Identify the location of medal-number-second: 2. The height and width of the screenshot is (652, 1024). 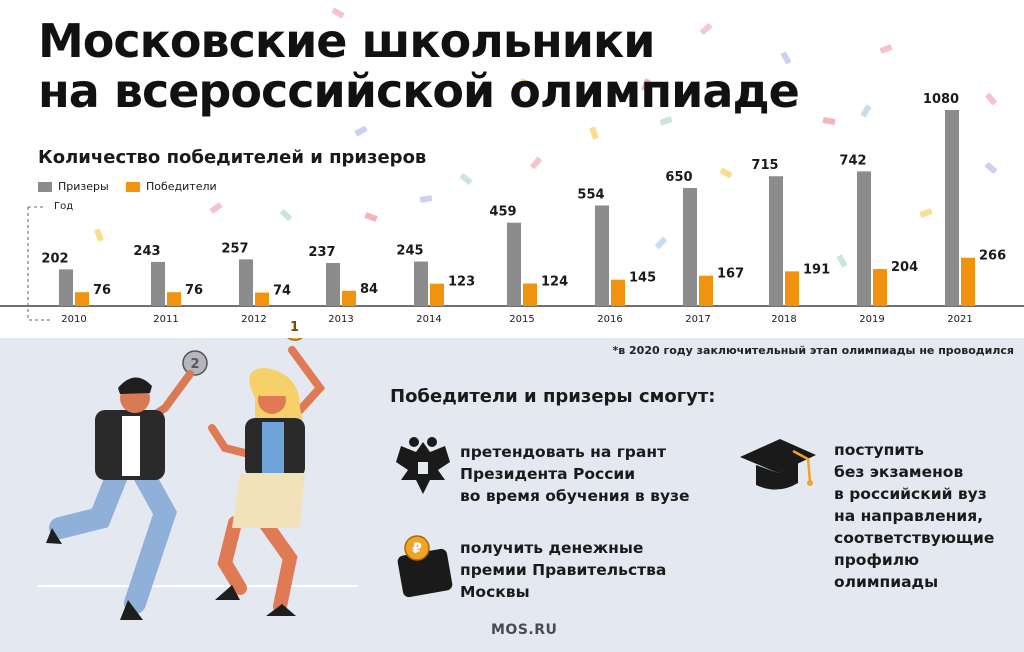
(194, 364).